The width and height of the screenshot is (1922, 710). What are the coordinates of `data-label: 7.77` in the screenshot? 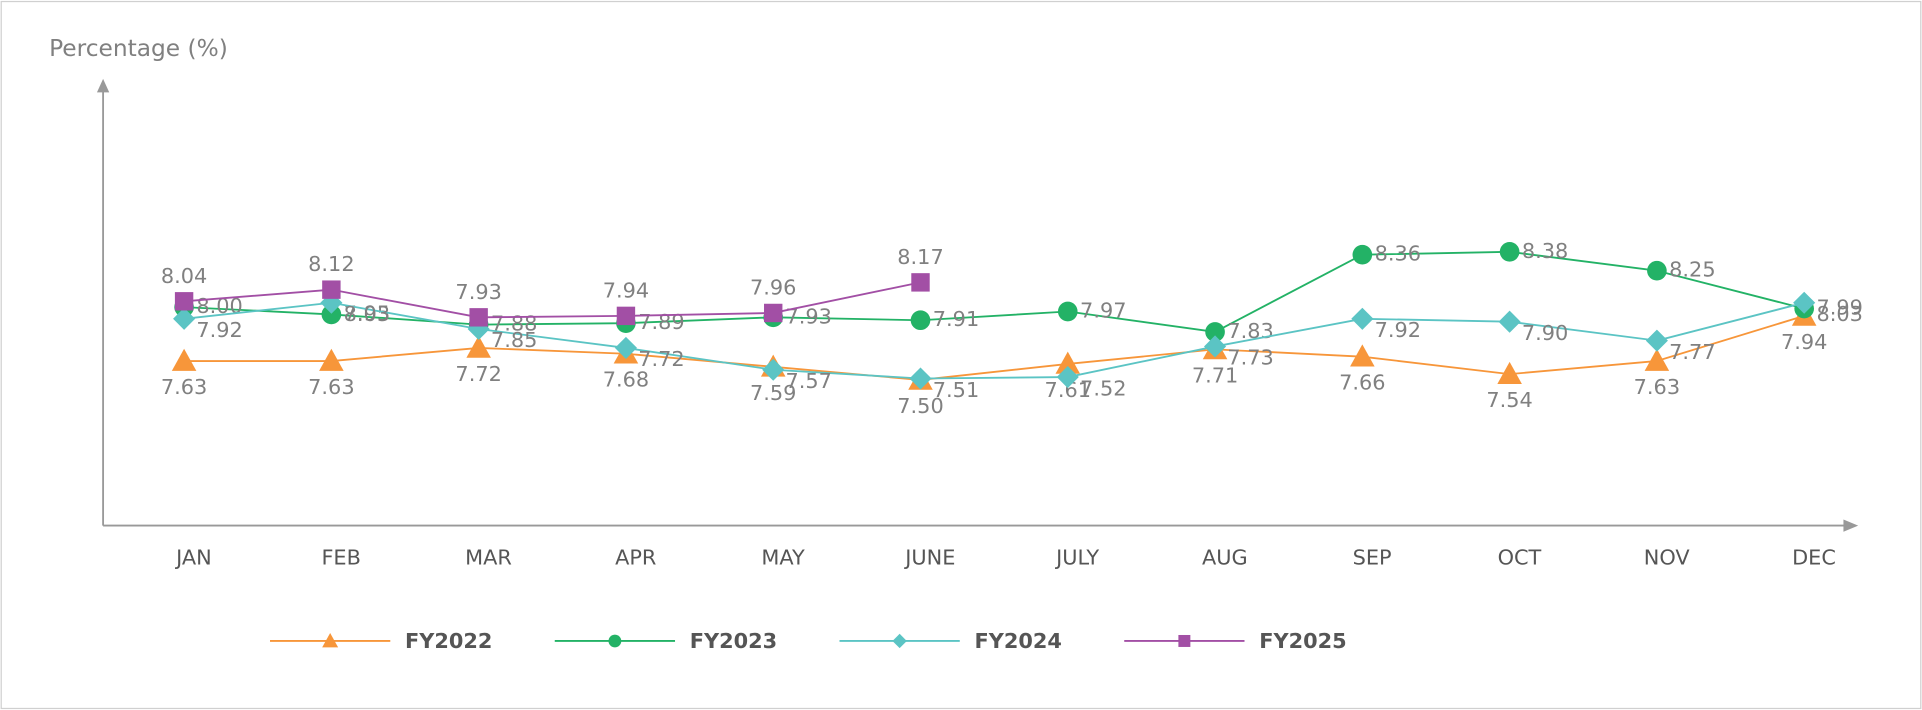 It's located at (1692, 352).